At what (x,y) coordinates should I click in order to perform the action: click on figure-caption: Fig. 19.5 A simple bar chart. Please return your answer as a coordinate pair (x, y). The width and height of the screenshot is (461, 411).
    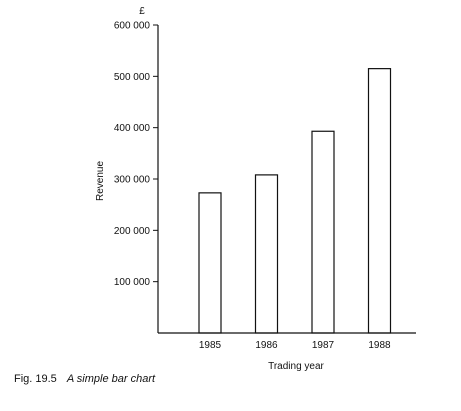
    Looking at the image, I should click on (84, 379).